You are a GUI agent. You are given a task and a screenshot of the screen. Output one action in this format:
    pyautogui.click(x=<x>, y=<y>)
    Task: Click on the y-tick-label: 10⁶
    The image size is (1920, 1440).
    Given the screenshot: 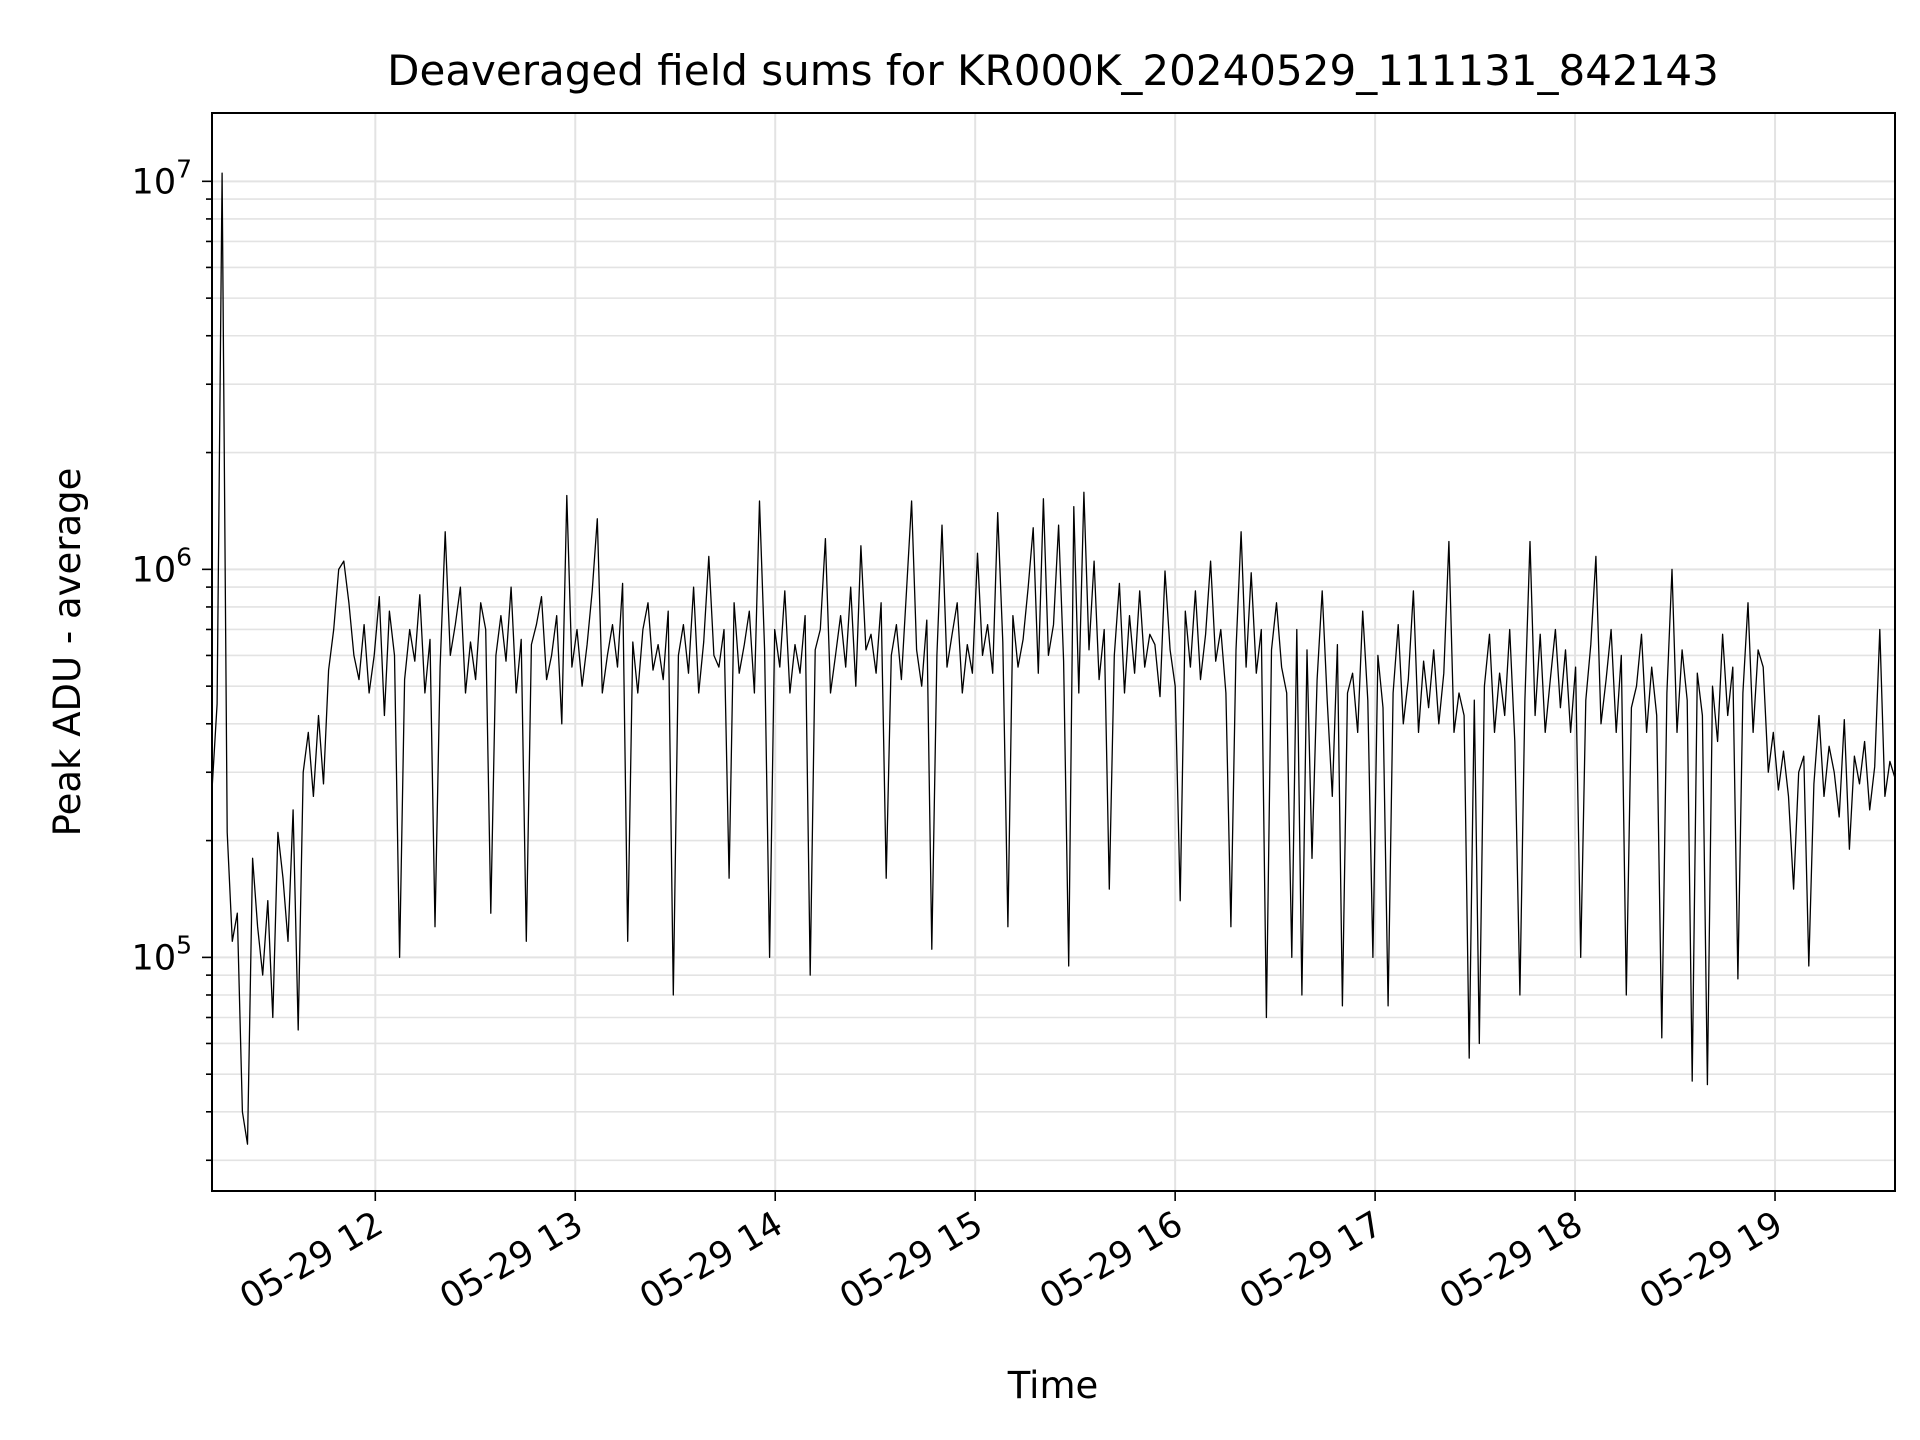 What is the action you would take?
    pyautogui.click(x=162, y=566)
    